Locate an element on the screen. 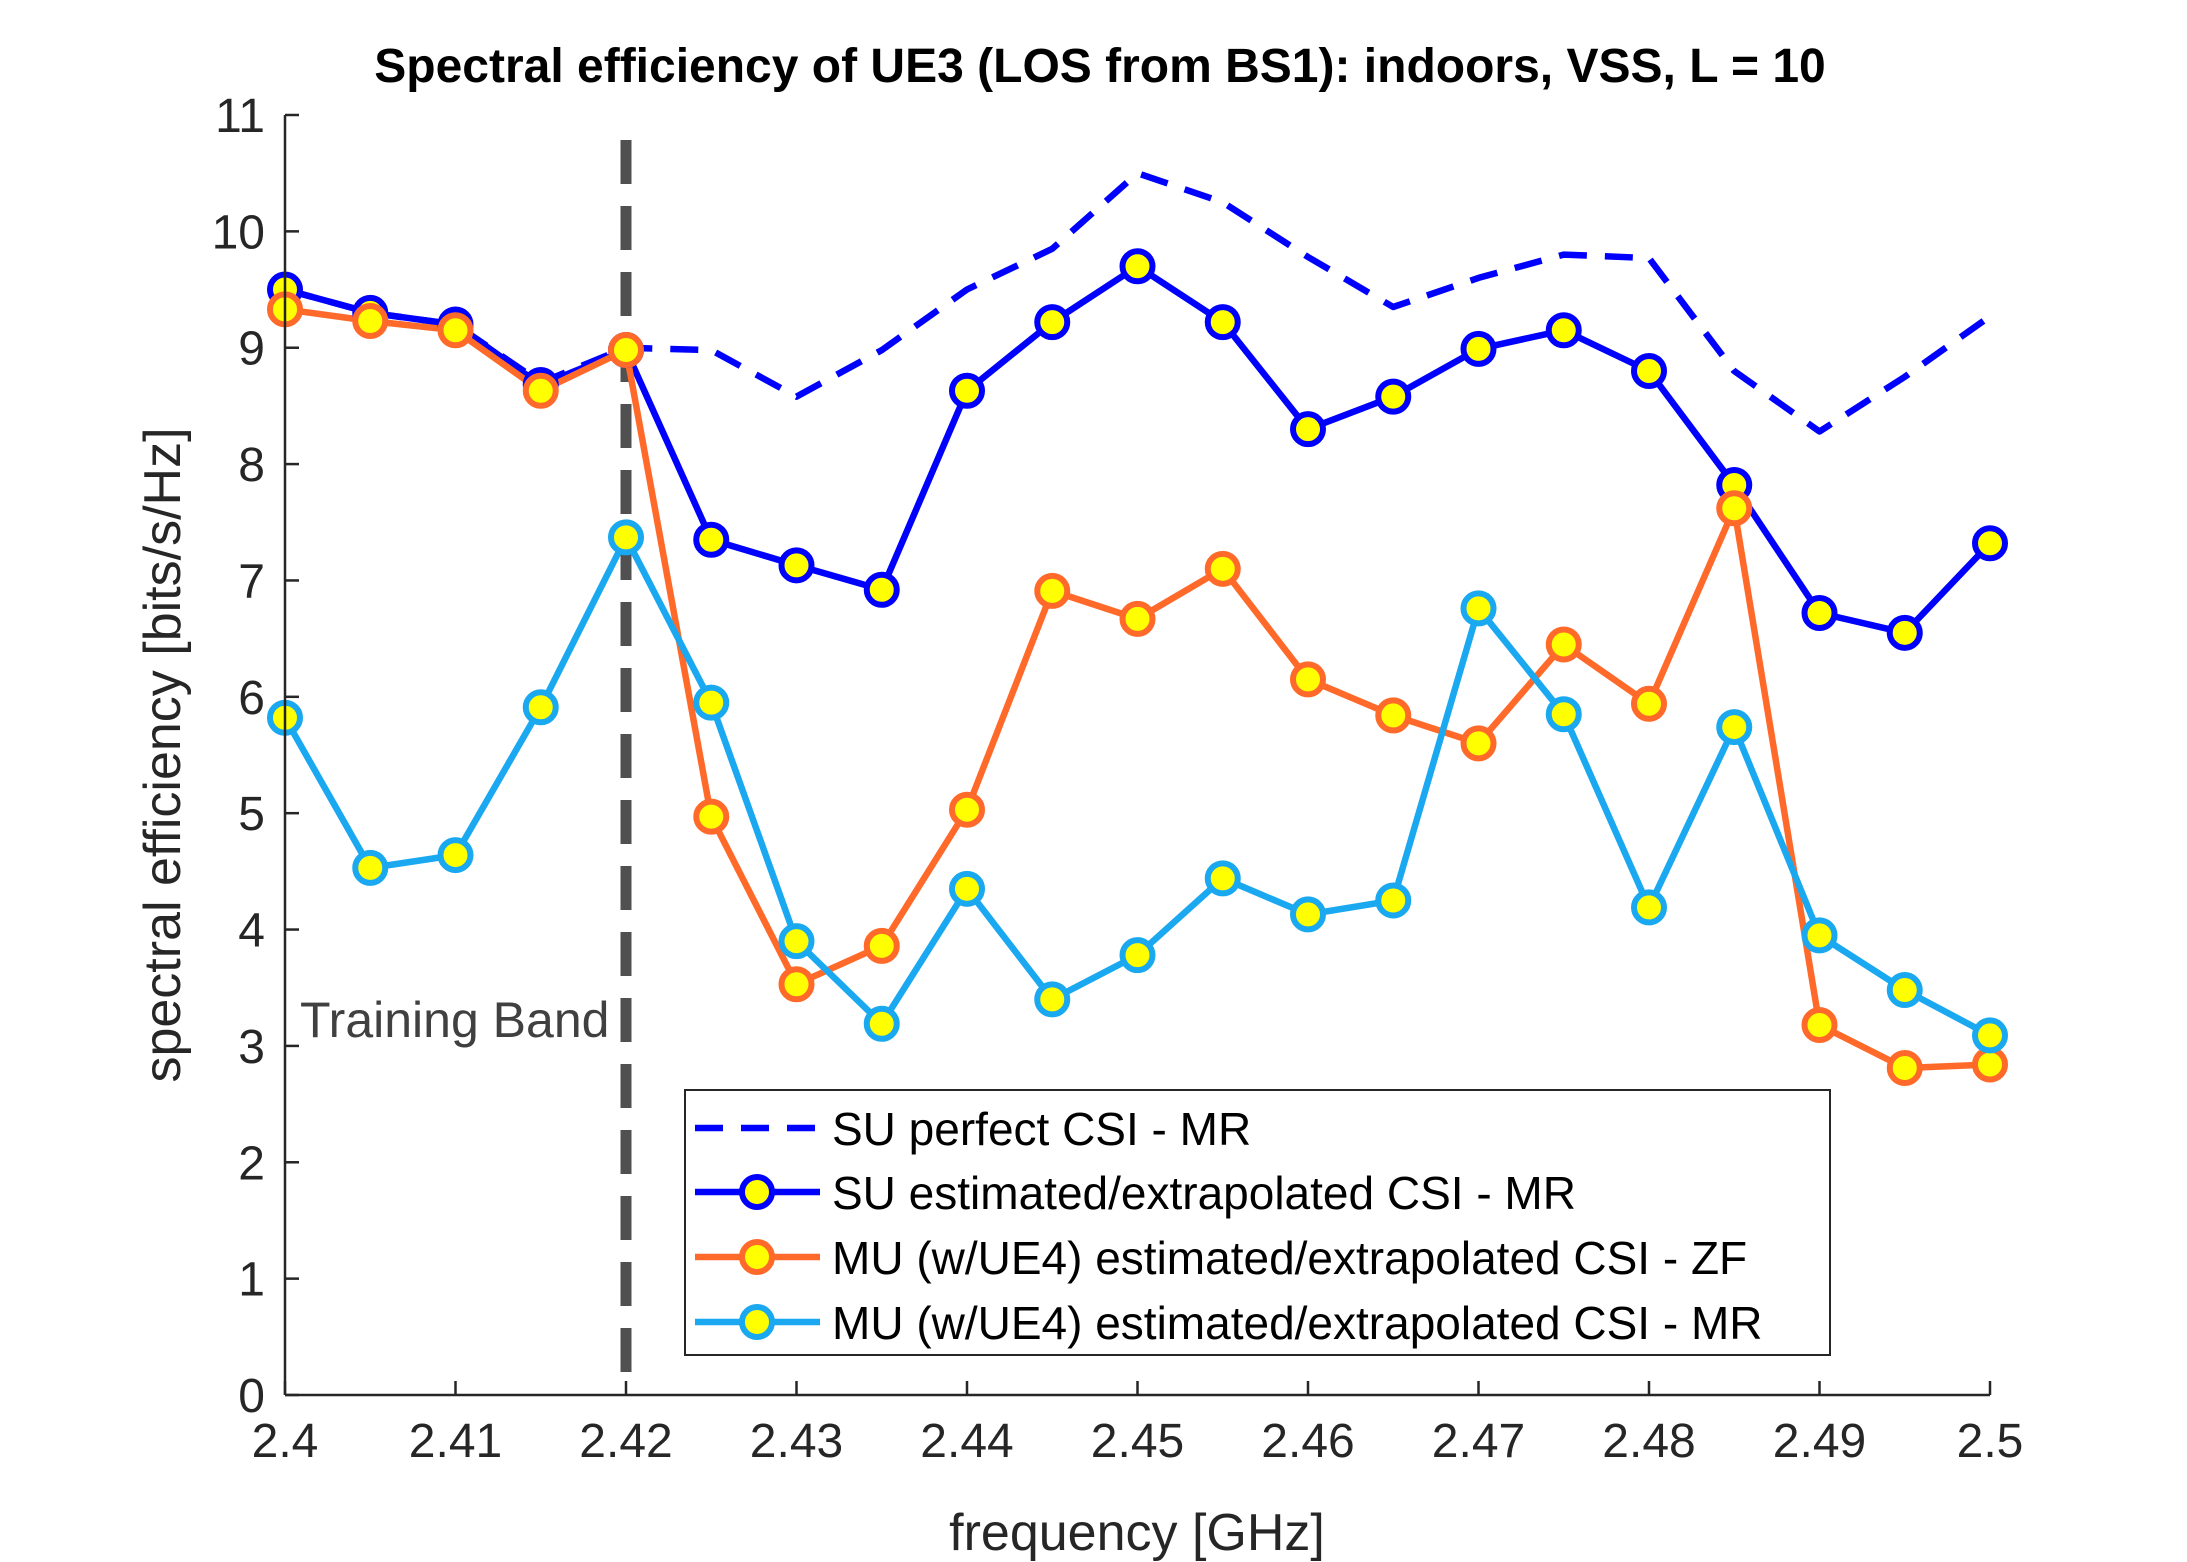 The image size is (2187, 1562). legend-entry: SU estimated/extrapolated CSI - MR is located at coordinates (1135, 1193).